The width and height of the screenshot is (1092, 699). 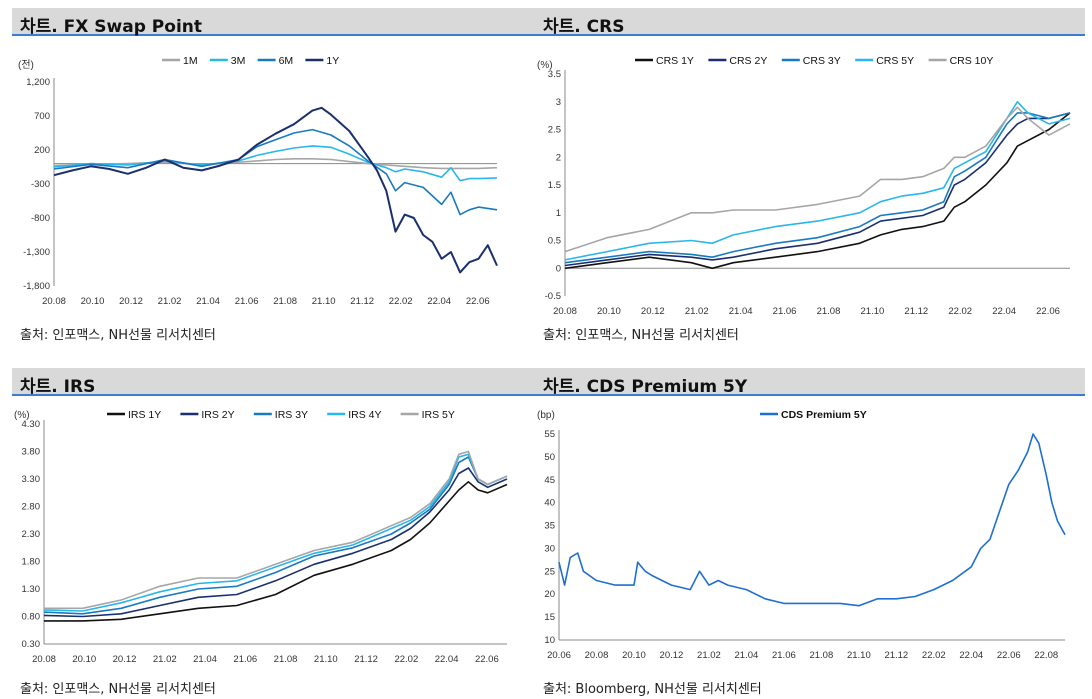 I want to click on y-tick-label: -1,300, so click(x=36, y=252).